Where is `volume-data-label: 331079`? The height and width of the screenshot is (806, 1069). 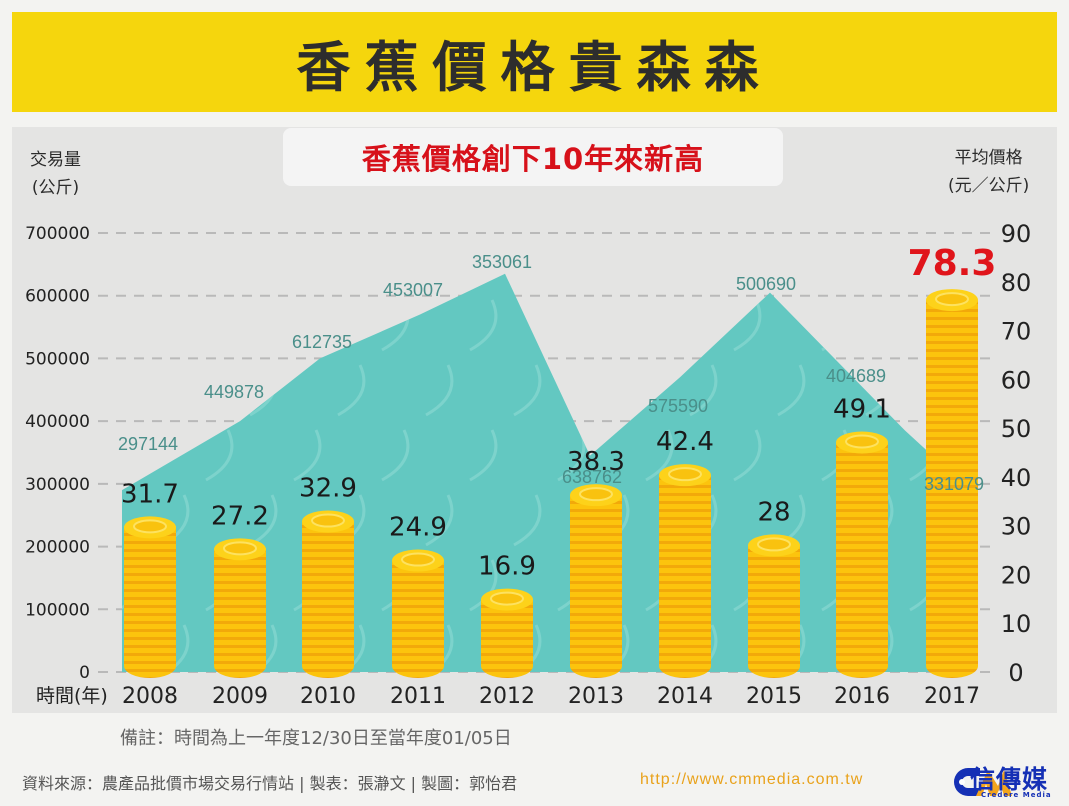 volume-data-label: 331079 is located at coordinates (954, 484).